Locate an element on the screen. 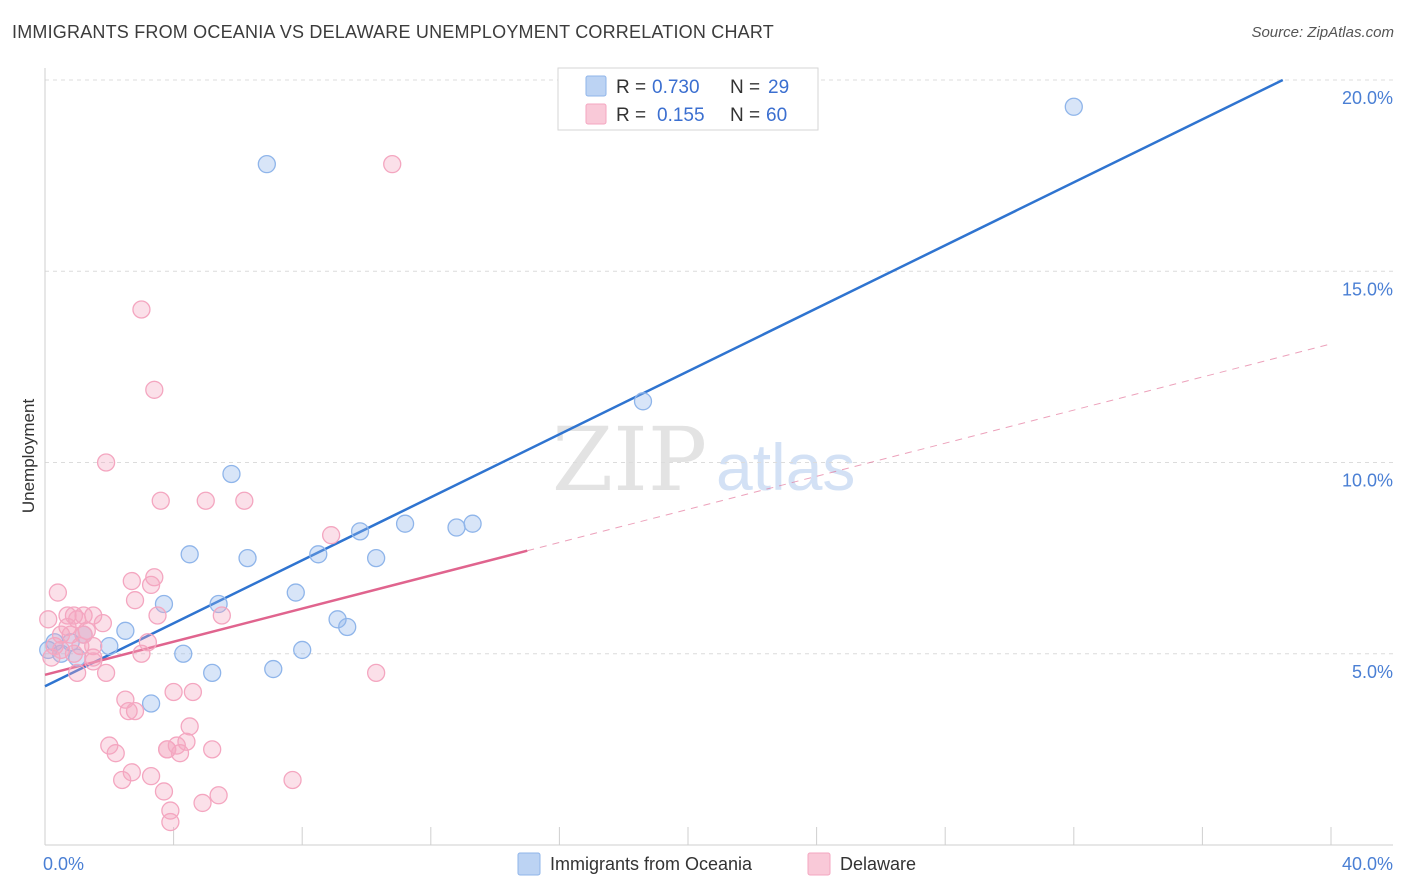 The image size is (1406, 892). legend-n-label-1: N = is located at coordinates (745, 87).